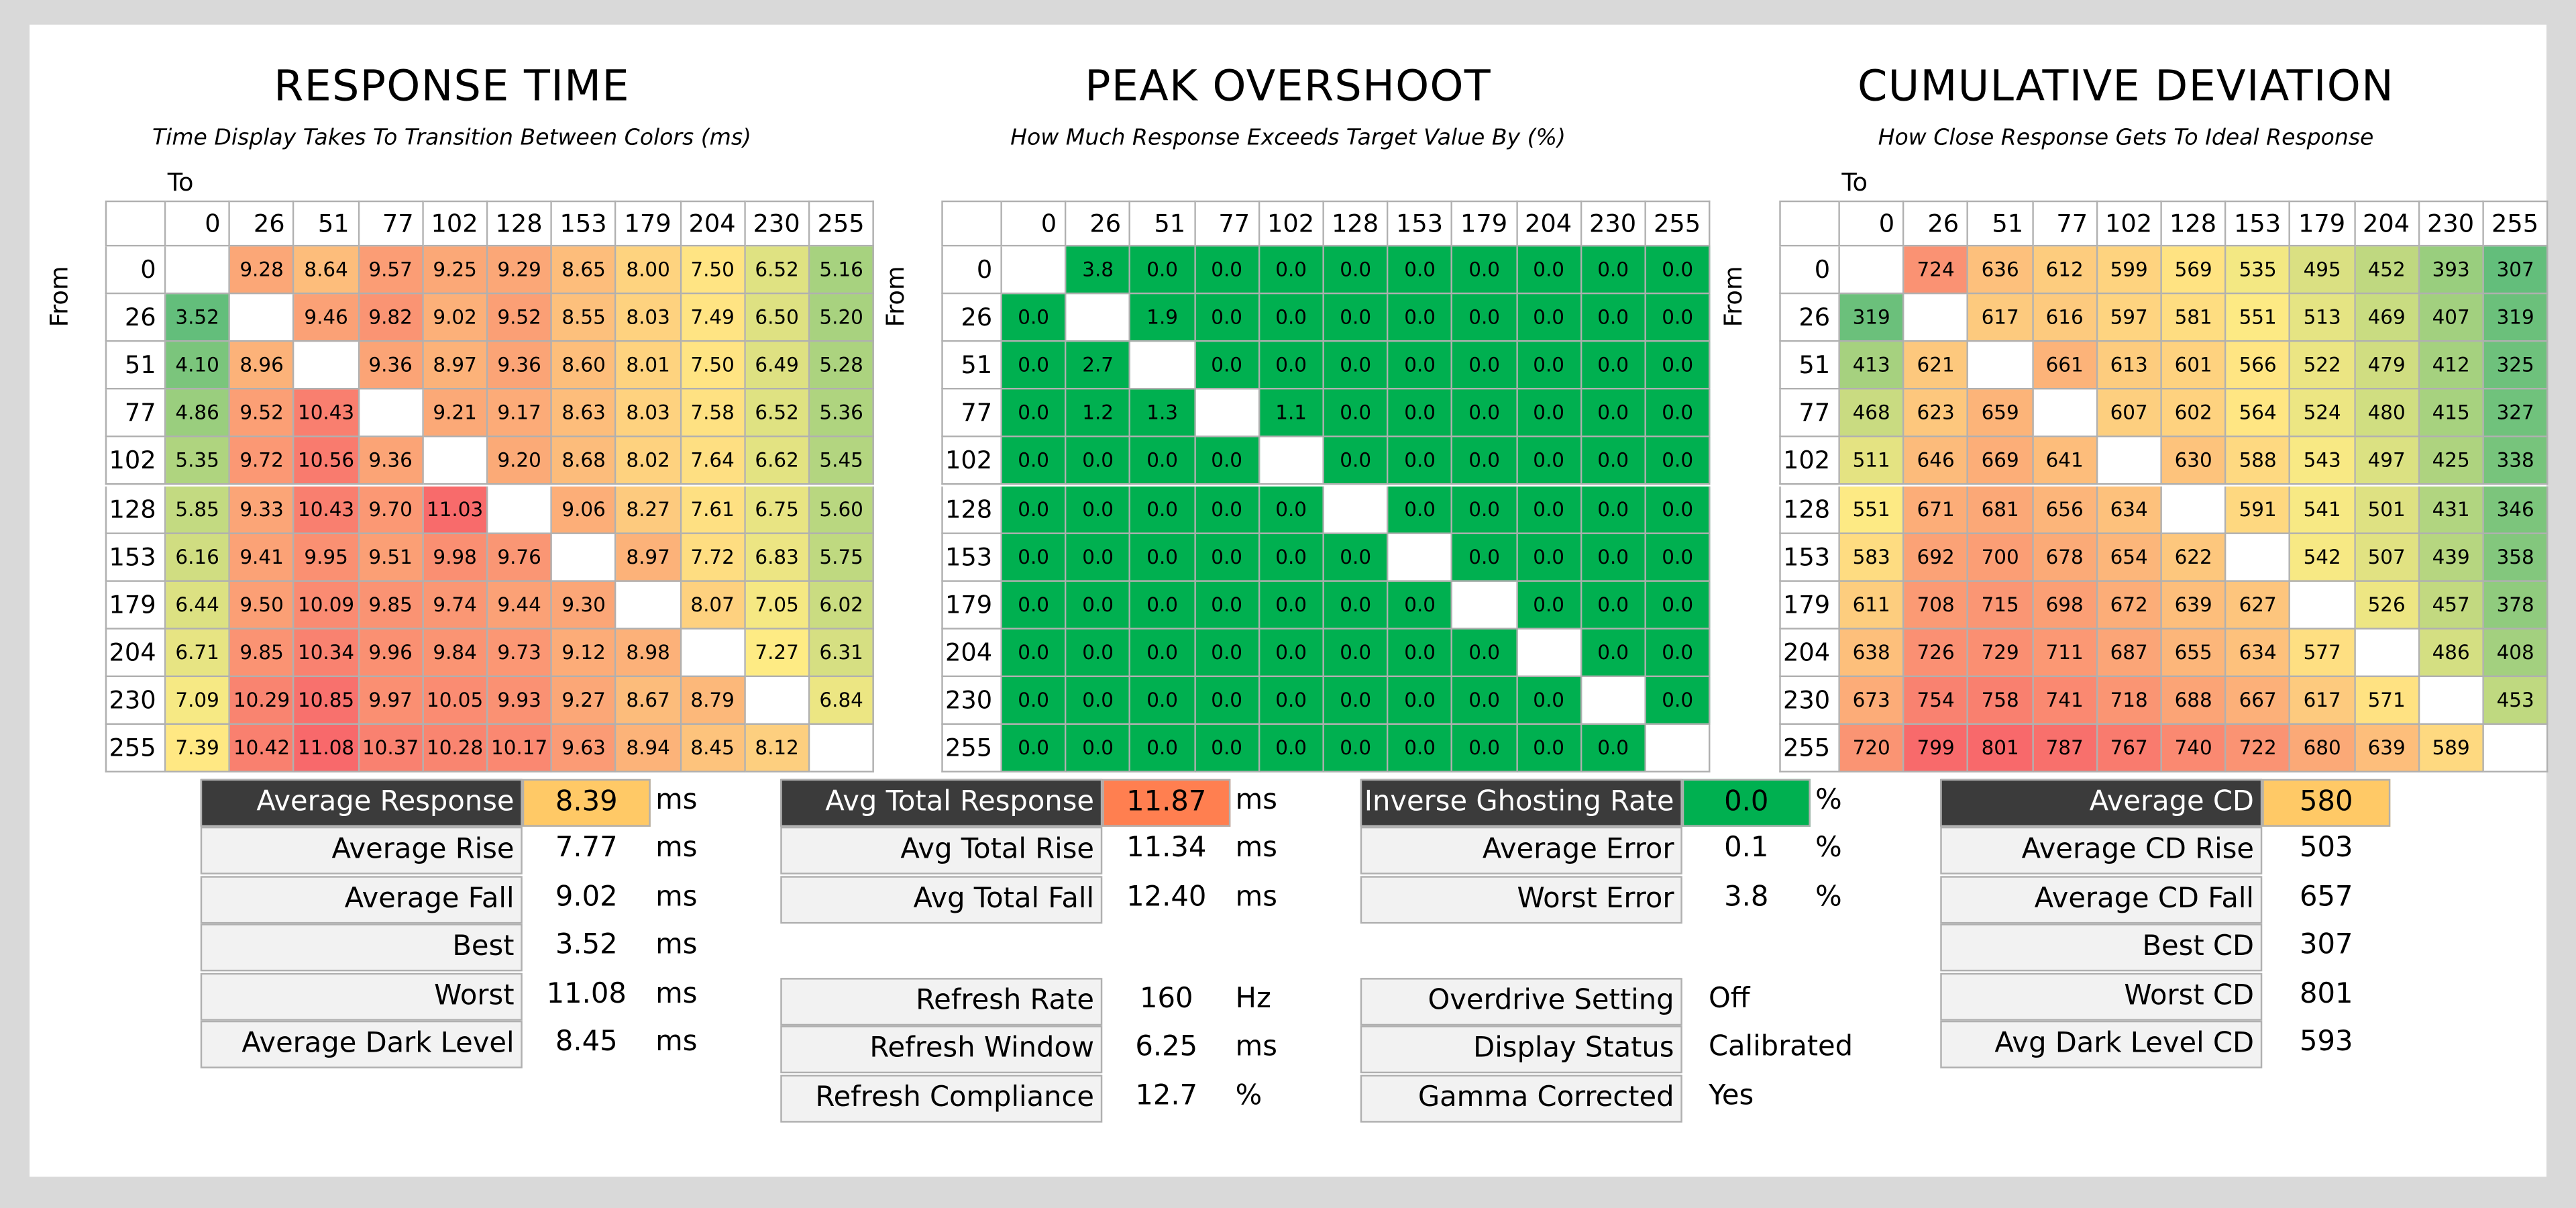 The width and height of the screenshot is (2576, 1208). What do you see at coordinates (1166, 802) in the screenshot?
I see `stat-value: 11.87` at bounding box center [1166, 802].